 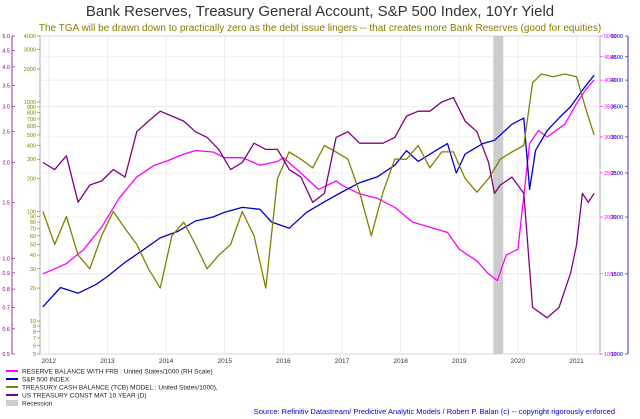 What do you see at coordinates (617, 138) in the screenshot?
I see `far-right-tick-label: 3000` at bounding box center [617, 138].